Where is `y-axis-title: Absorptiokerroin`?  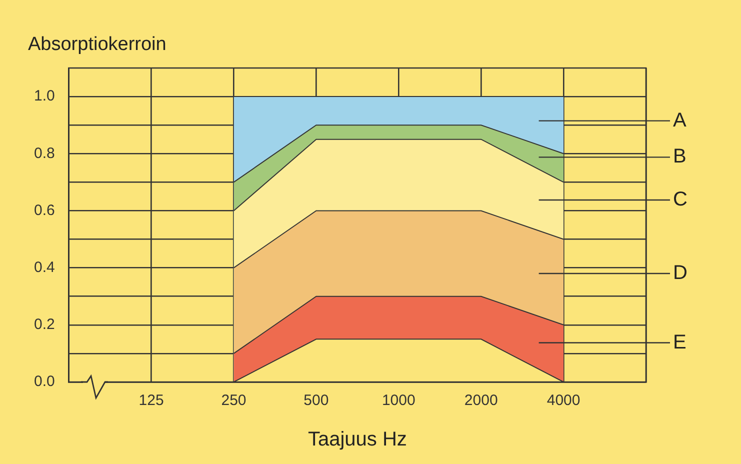 y-axis-title: Absorptiokerroin is located at coordinates (97, 44).